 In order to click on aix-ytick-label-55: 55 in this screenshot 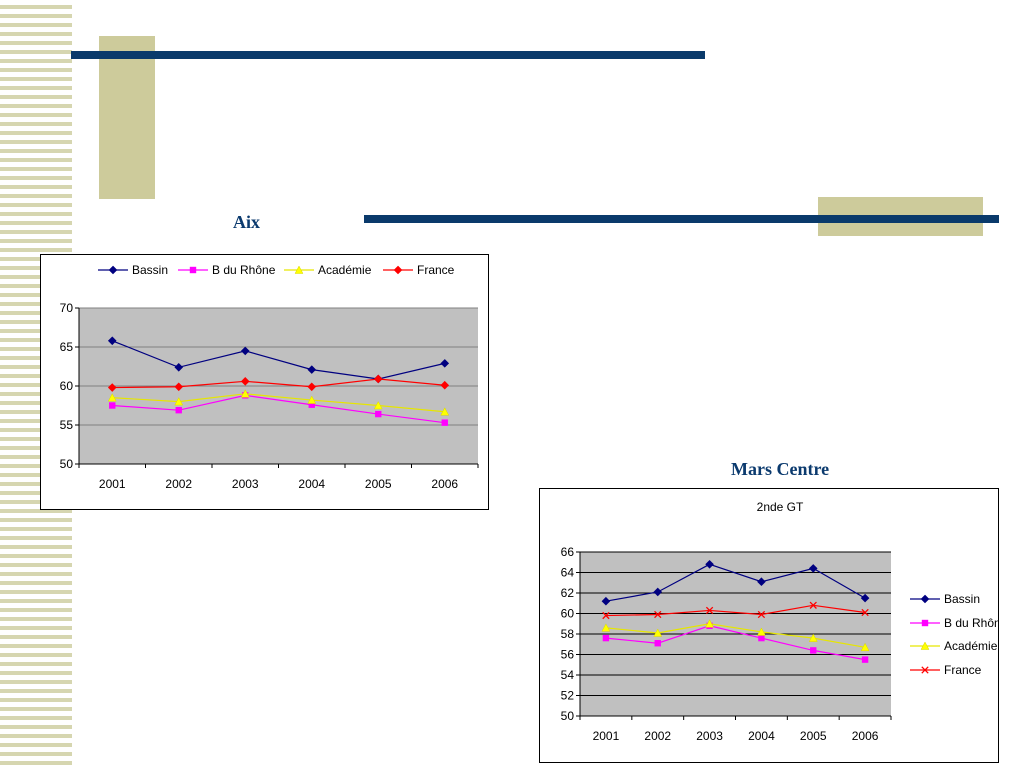, I will do `click(67, 425)`.